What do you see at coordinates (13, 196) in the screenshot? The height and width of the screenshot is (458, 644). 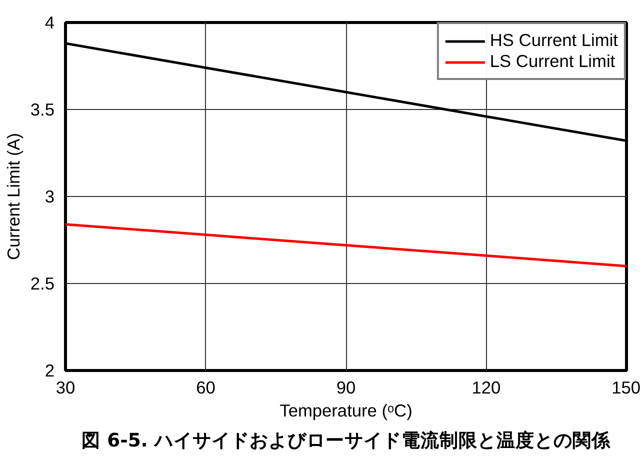 I see `y-axis-title: Current Limit (A)` at bounding box center [13, 196].